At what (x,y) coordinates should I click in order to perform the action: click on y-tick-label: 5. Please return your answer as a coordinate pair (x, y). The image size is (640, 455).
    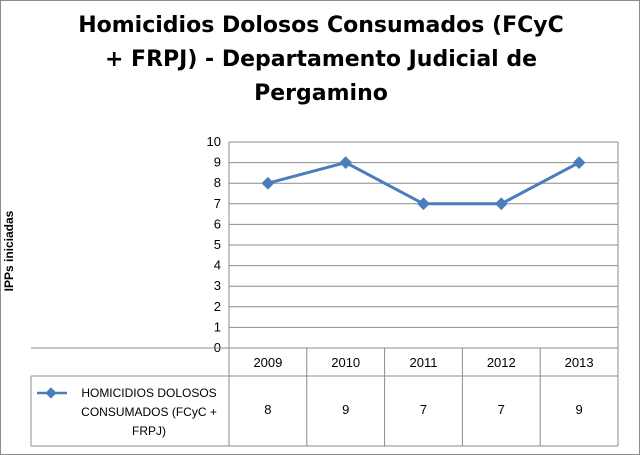
    Looking at the image, I should click on (217, 244).